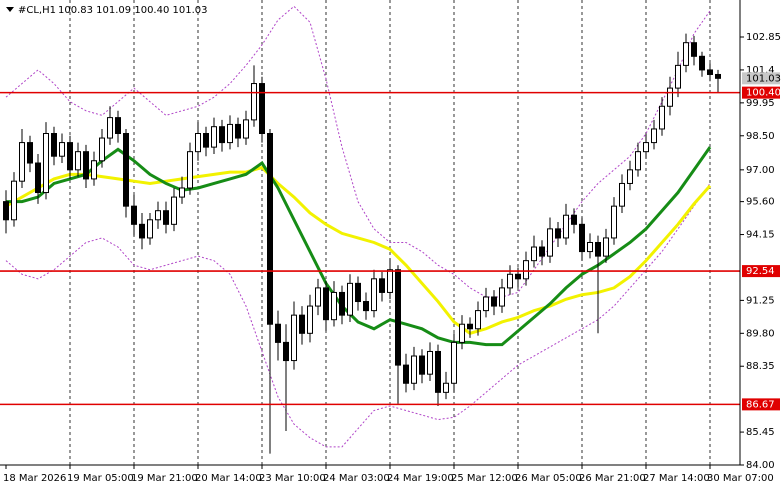  What do you see at coordinates (37, 10) in the screenshot?
I see `chart-title: #CL,H1` at bounding box center [37, 10].